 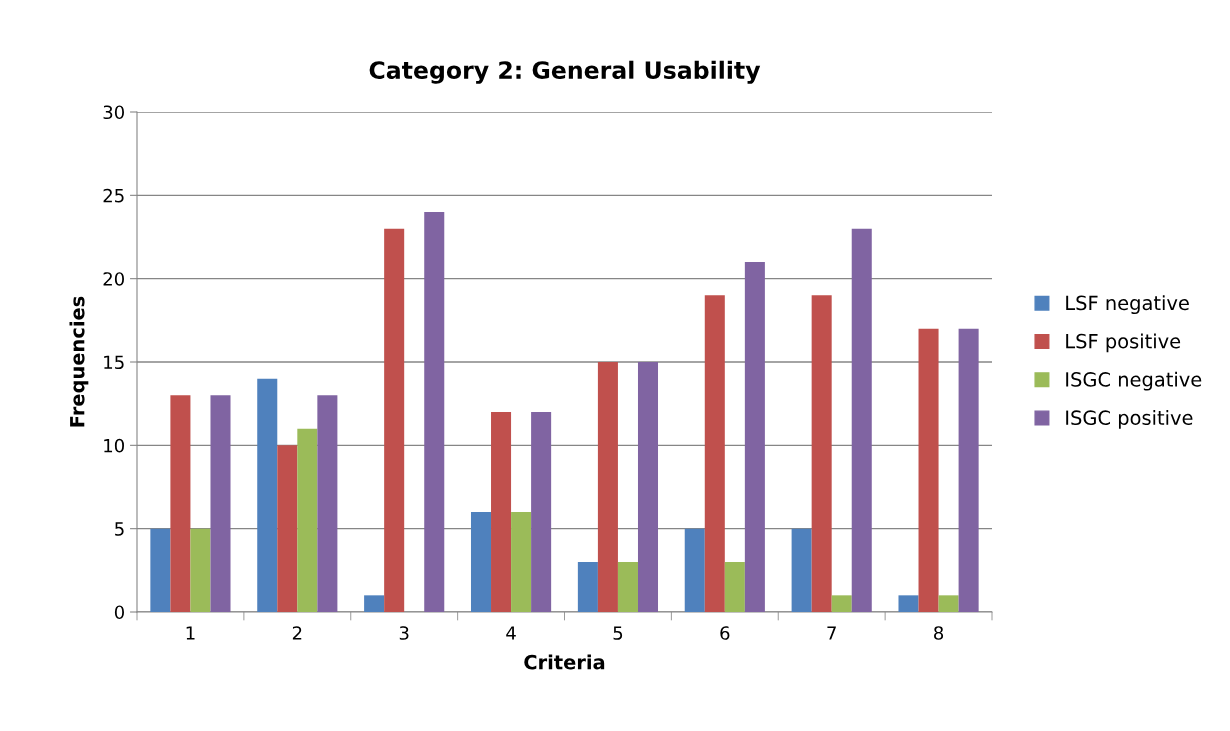 What do you see at coordinates (511, 633) in the screenshot?
I see `x-tick-label: 4` at bounding box center [511, 633].